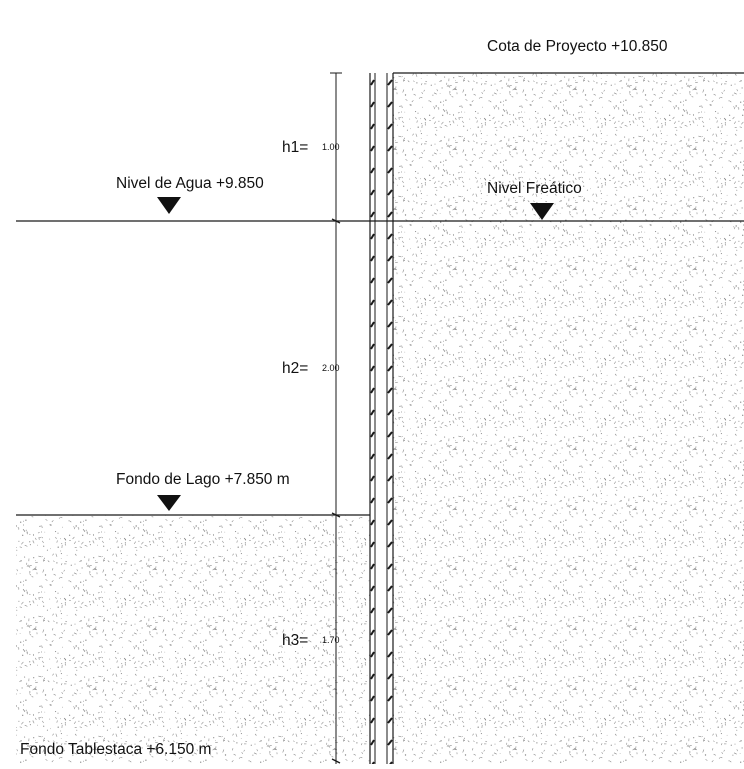  What do you see at coordinates (542, 211) in the screenshot?
I see `water-table-marker-icon` at bounding box center [542, 211].